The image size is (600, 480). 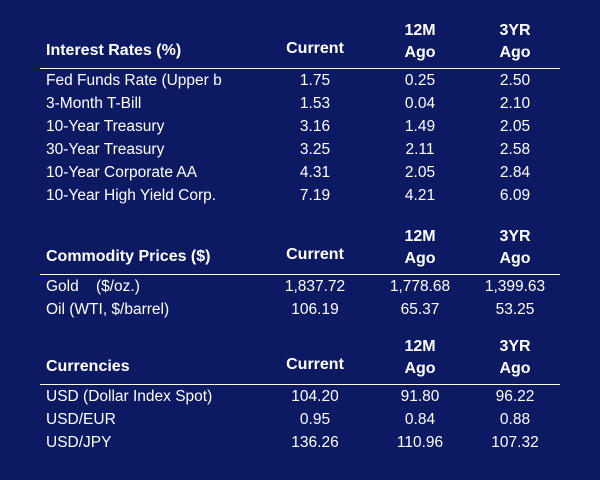 I want to click on section-title: Interest Rates (%), so click(x=114, y=50).